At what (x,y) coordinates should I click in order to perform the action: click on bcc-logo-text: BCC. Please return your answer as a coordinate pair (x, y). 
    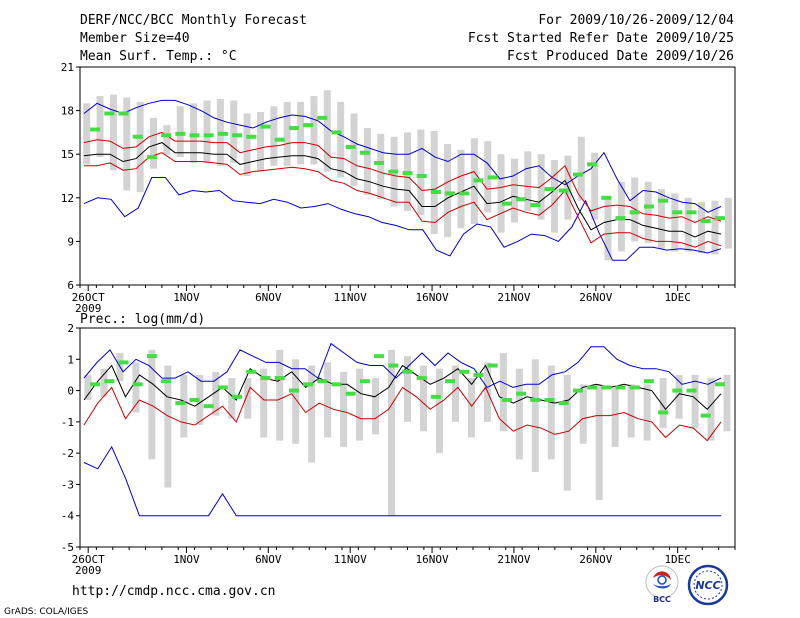
    Looking at the image, I should click on (662, 599).